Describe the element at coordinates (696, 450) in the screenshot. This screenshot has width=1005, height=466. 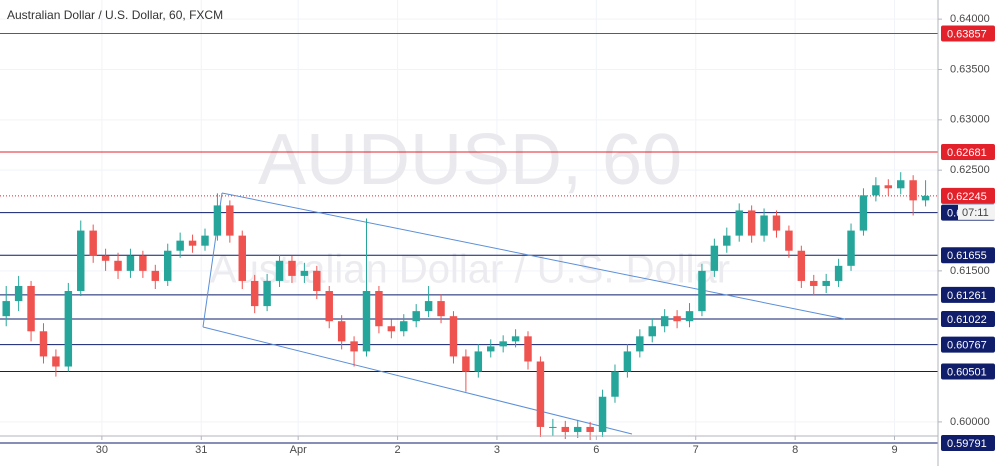
I see `x-tick-label: 7` at that location.